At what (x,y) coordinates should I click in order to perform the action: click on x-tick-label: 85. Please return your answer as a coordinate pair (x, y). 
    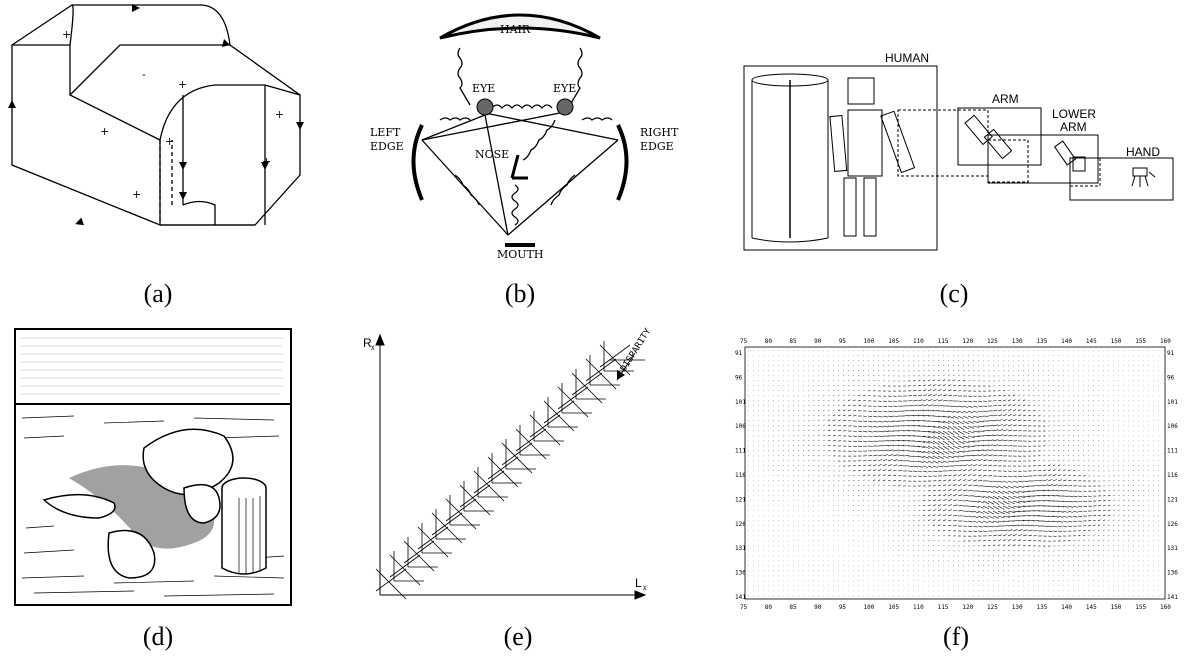
    Looking at the image, I should click on (793, 341).